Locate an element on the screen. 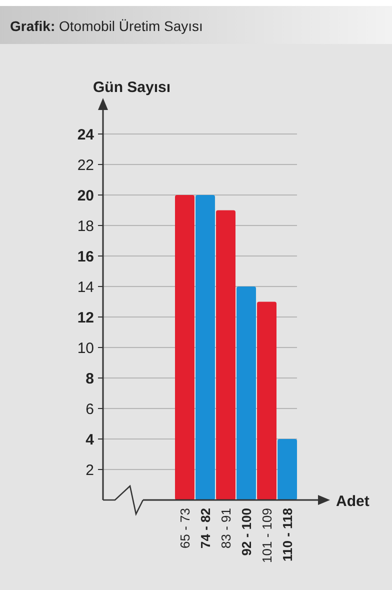 Image resolution: width=392 pixels, height=590 pixels. x-tick-label: 110 - 118 is located at coordinates (287, 535).